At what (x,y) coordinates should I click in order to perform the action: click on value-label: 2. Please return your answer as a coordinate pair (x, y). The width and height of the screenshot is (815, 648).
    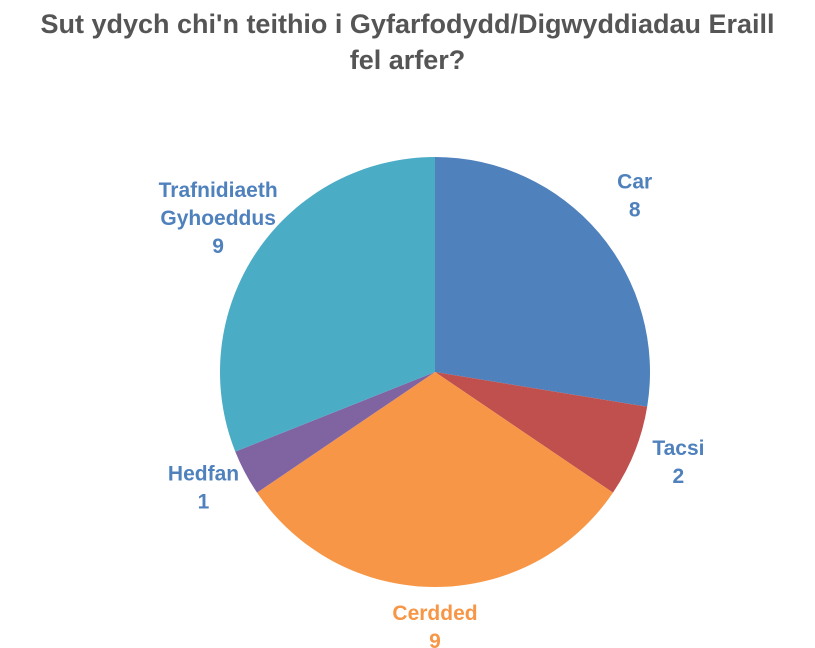
    Looking at the image, I should click on (679, 476).